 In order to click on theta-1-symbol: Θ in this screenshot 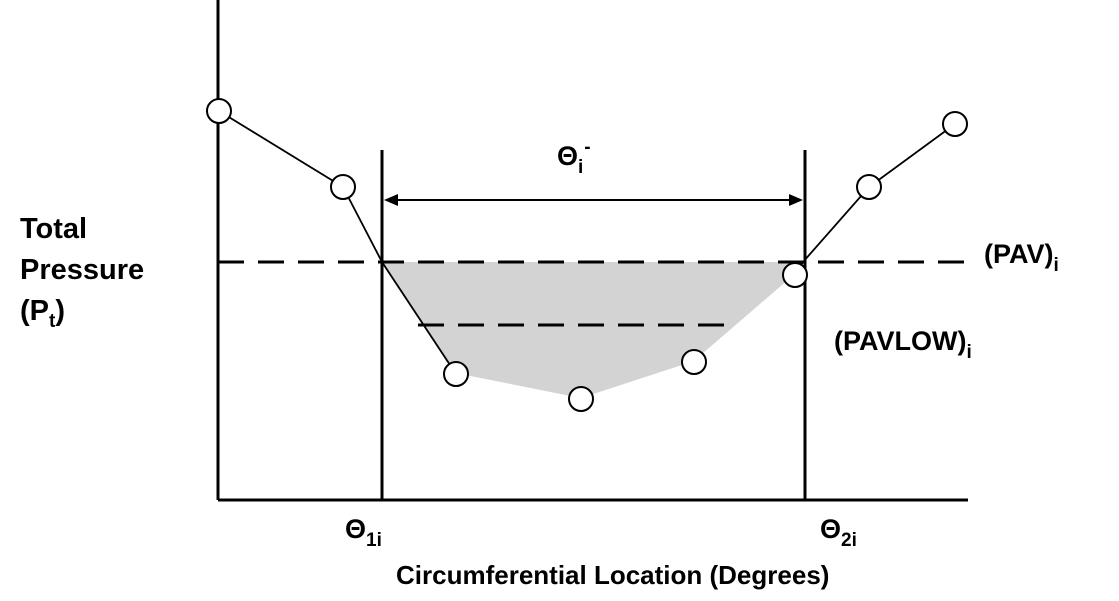, I will do `click(355, 529)`.